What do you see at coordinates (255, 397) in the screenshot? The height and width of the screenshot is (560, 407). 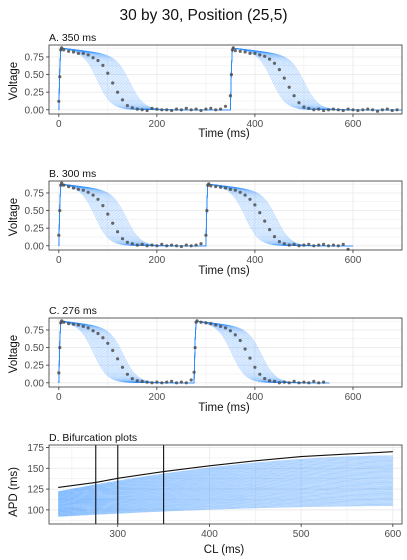 I see `panel-c-xtick-label: 400` at bounding box center [255, 397].